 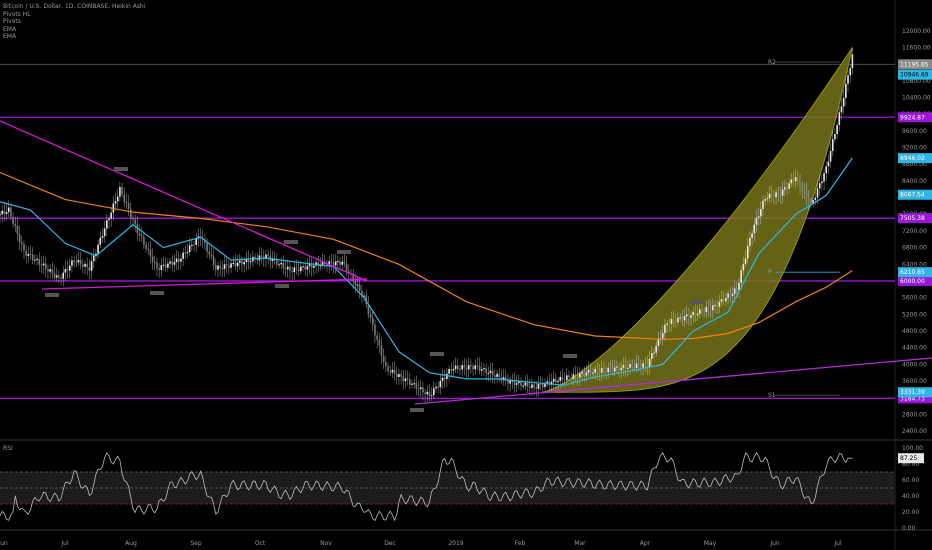 I want to click on rsi-tick-label: 0.00, so click(x=909, y=528).